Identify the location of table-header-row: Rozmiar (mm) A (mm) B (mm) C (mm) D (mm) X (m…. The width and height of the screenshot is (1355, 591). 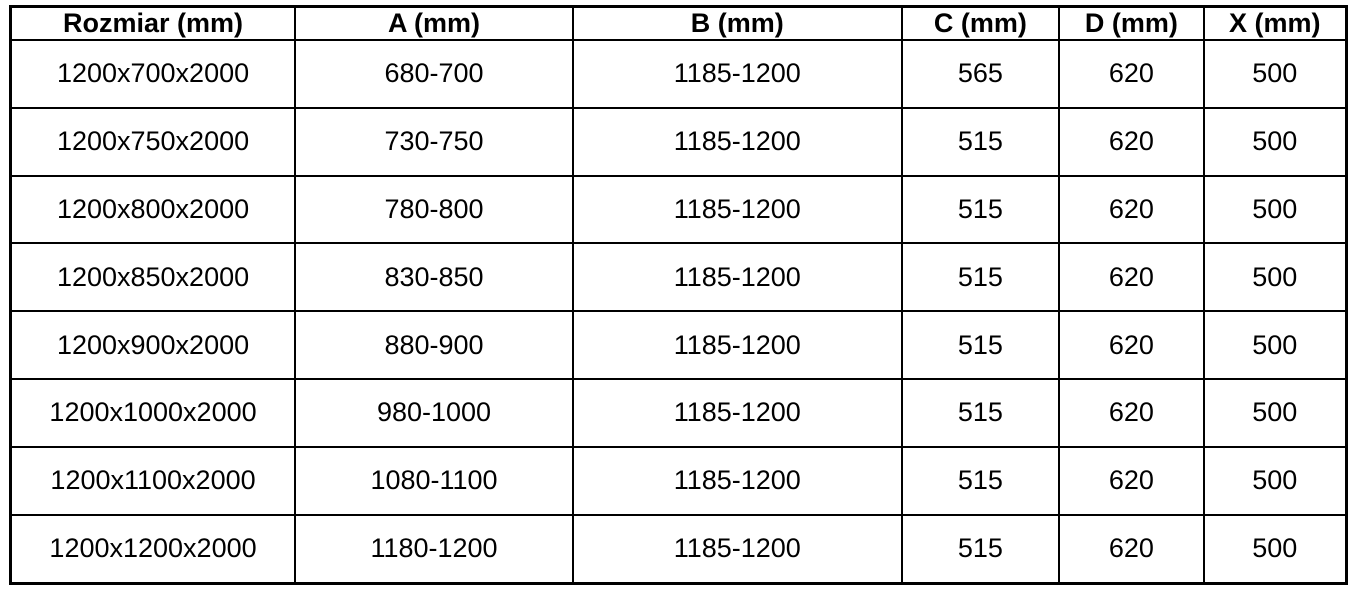
(678, 23).